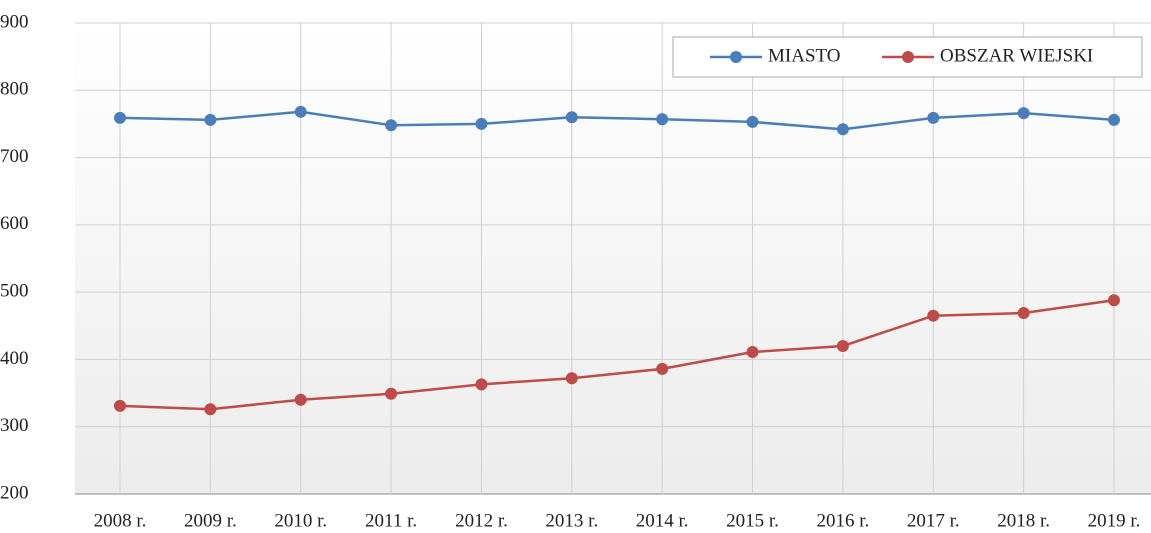 The width and height of the screenshot is (1151, 533). I want to click on legend-label: MIASTO, so click(804, 55).